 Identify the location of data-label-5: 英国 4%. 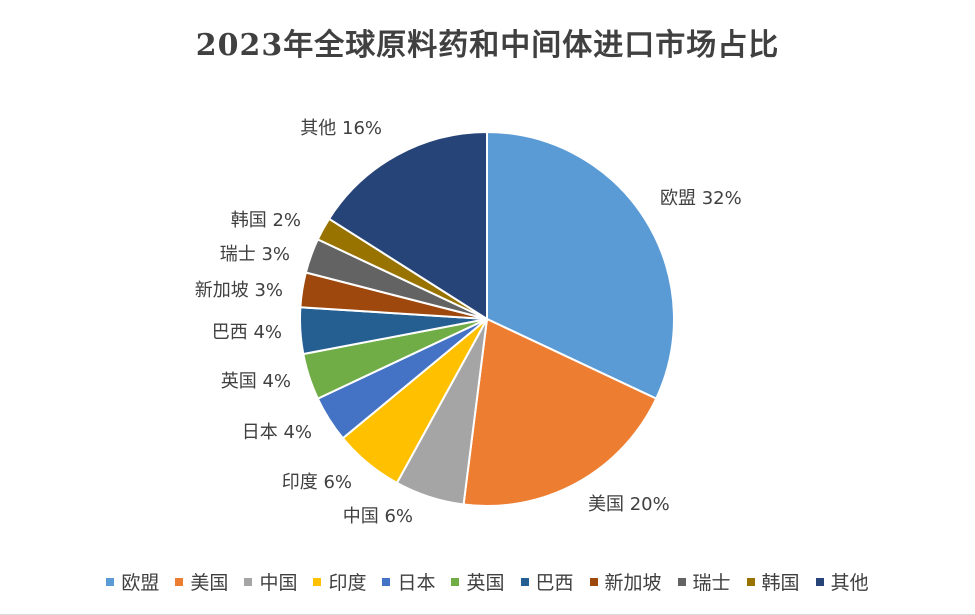
(256, 381).